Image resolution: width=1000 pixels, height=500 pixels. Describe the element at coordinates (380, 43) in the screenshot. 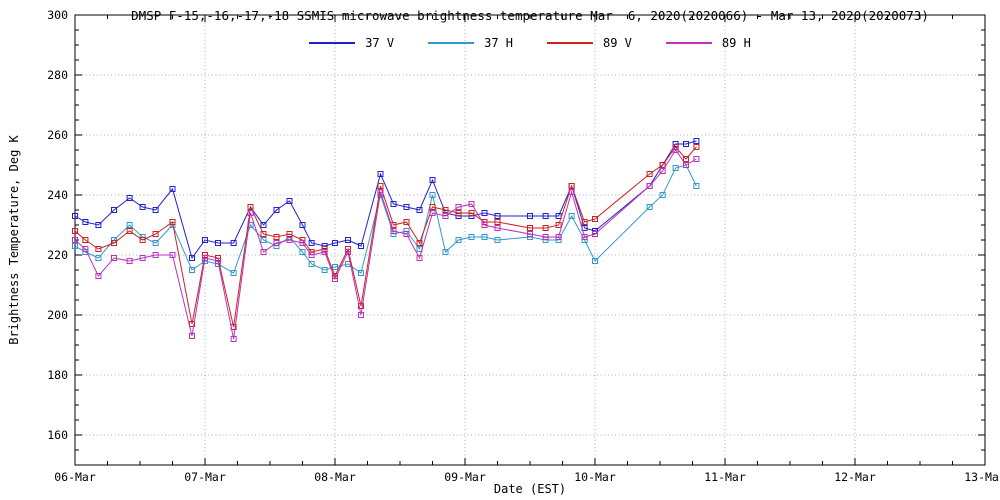

I see `legend-label: 37 V` at that location.